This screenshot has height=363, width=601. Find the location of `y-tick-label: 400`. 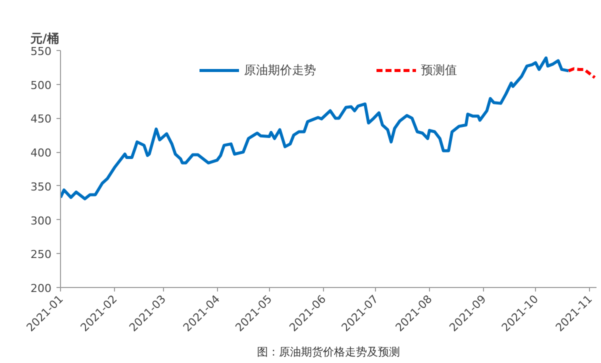

y-tick-label: 400 is located at coordinates (41, 153).